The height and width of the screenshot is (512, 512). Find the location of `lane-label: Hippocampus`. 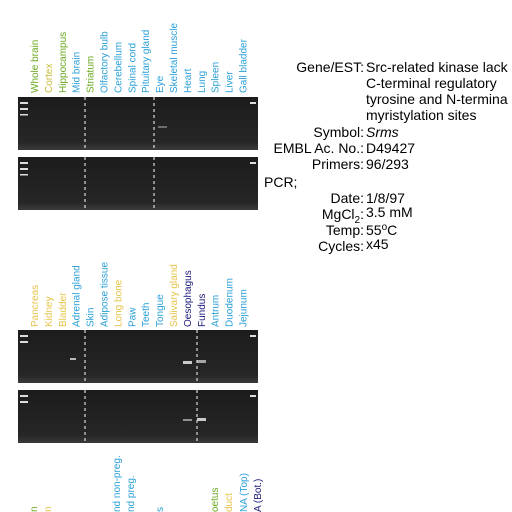

lane-label: Hippocampus is located at coordinates (63, 62).